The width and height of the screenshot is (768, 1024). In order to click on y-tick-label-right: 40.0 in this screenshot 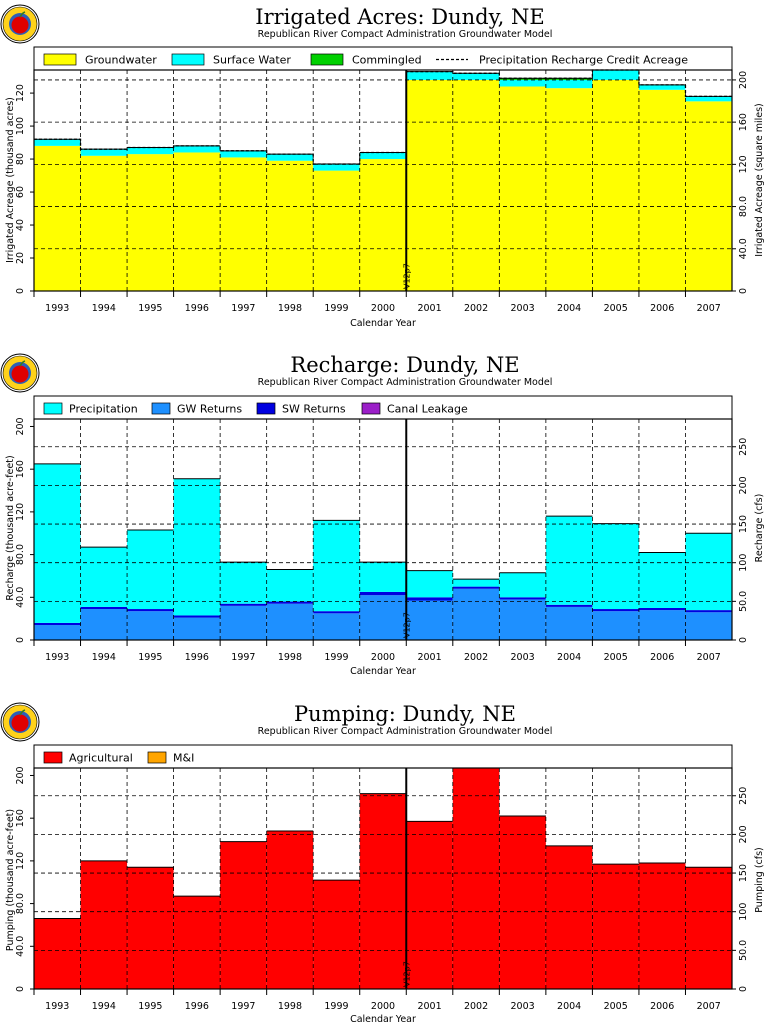, I will do `click(743, 248)`.